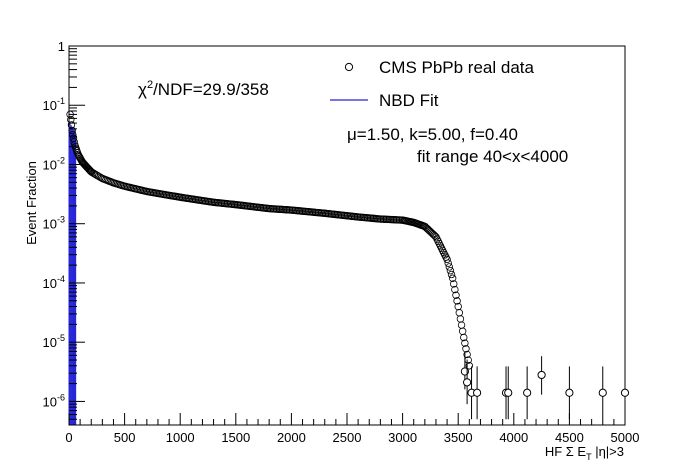 The image size is (696, 474). I want to click on x-tick-label: 1000, so click(180, 437).